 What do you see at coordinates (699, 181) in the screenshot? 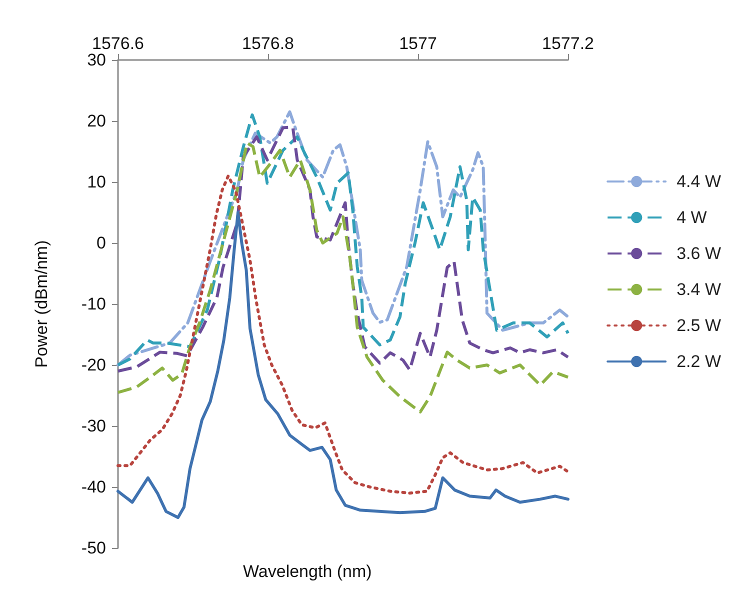
I see `legend-label: 4.4 W` at bounding box center [699, 181].